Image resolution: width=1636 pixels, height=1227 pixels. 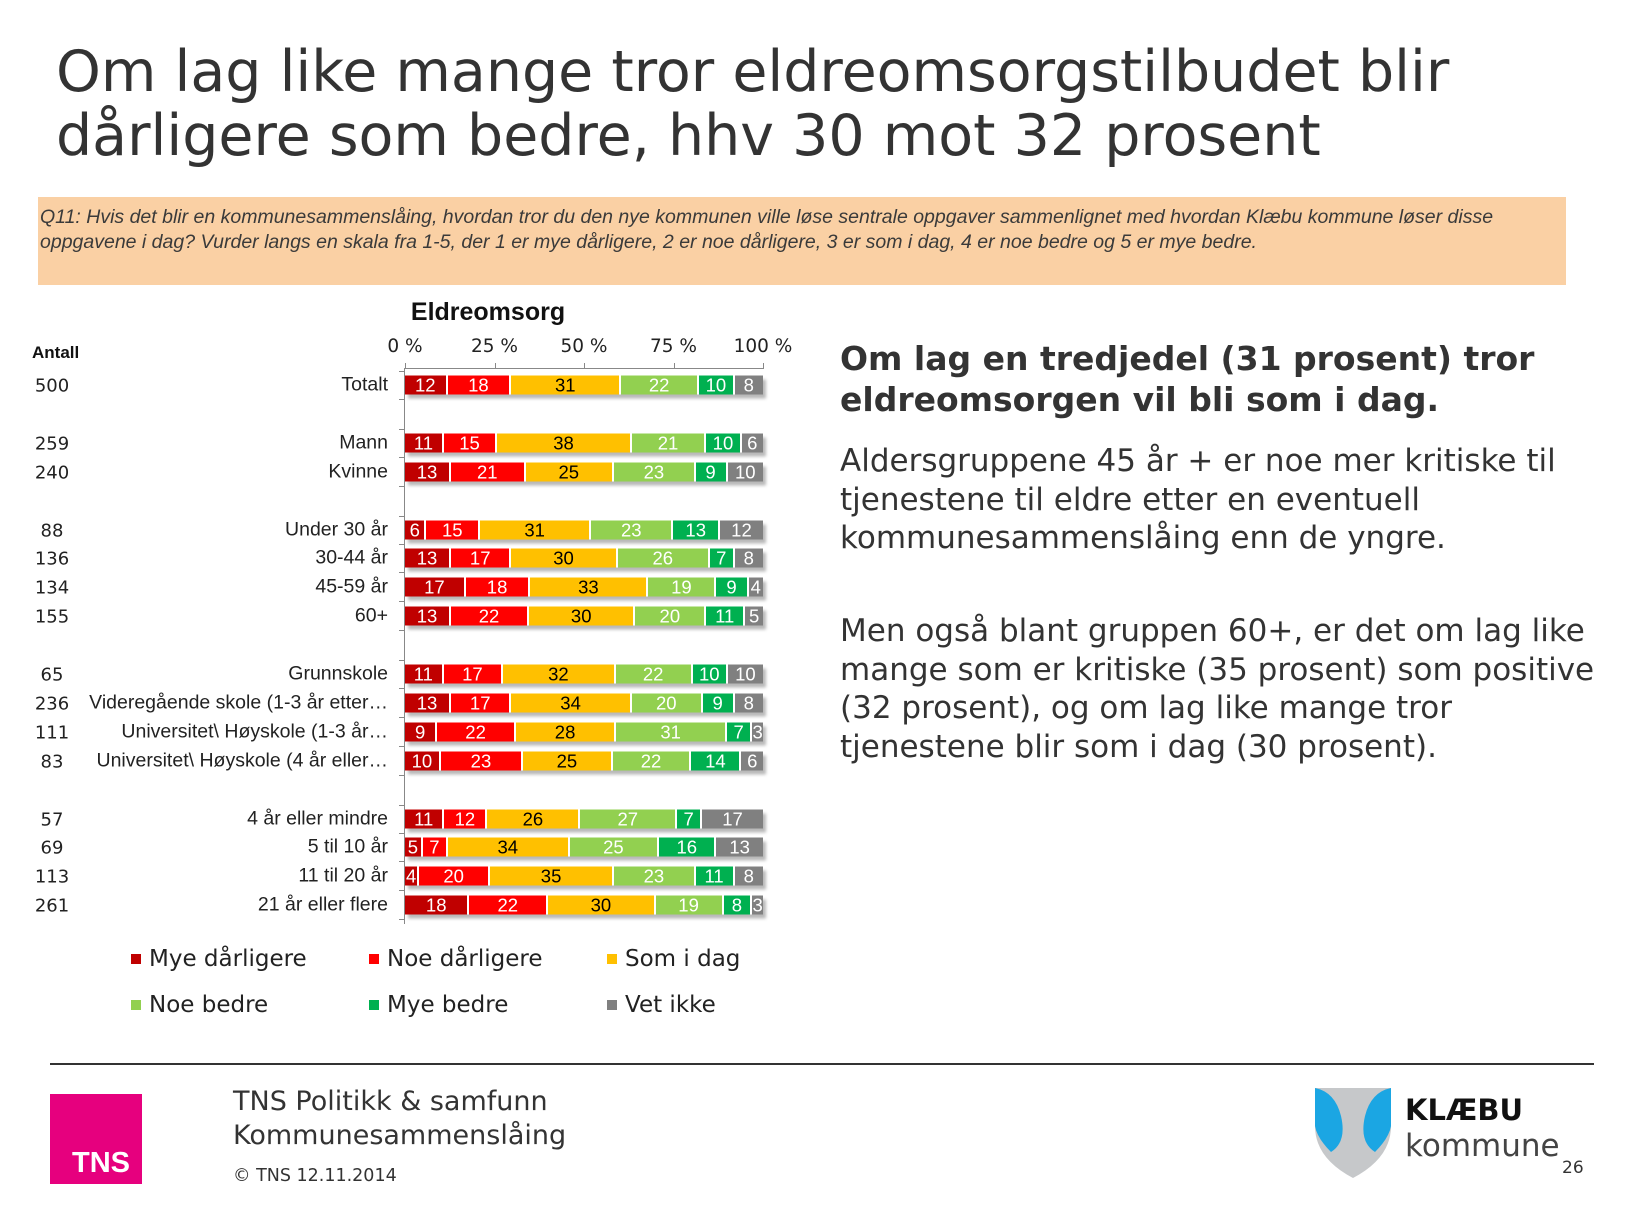 I want to click on bar-segment-mye-dårligere: 13, so click(x=428, y=472).